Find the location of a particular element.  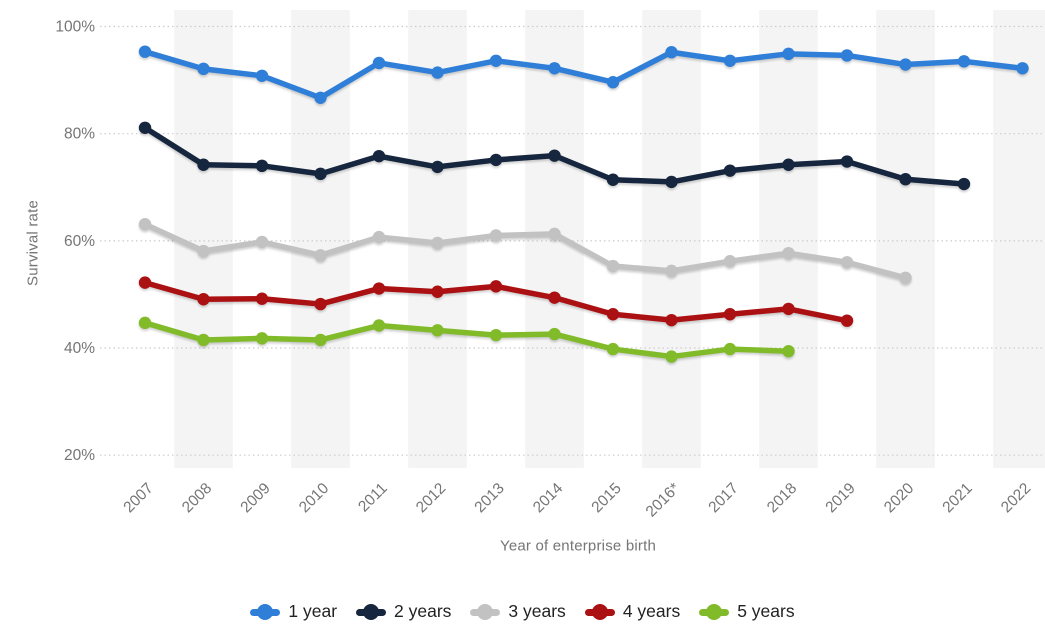

data-point-2-years-2013 is located at coordinates (496, 160).